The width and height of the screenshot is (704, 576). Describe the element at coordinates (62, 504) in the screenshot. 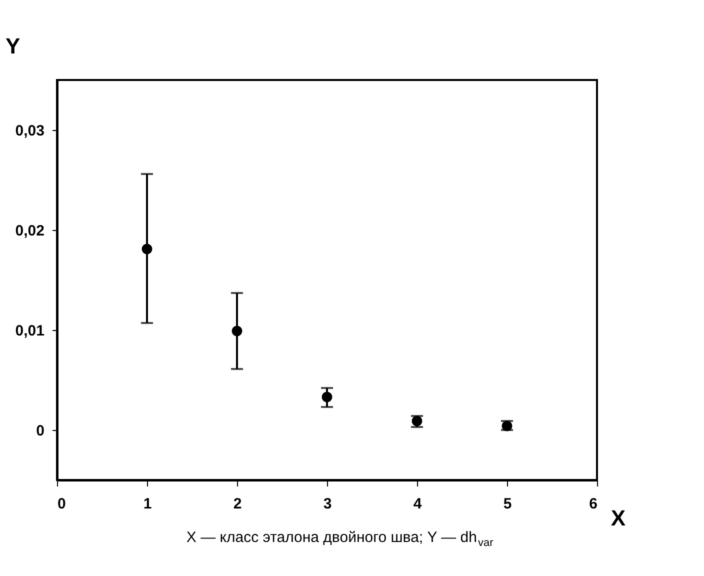

I see `x-tick-label: 0` at that location.